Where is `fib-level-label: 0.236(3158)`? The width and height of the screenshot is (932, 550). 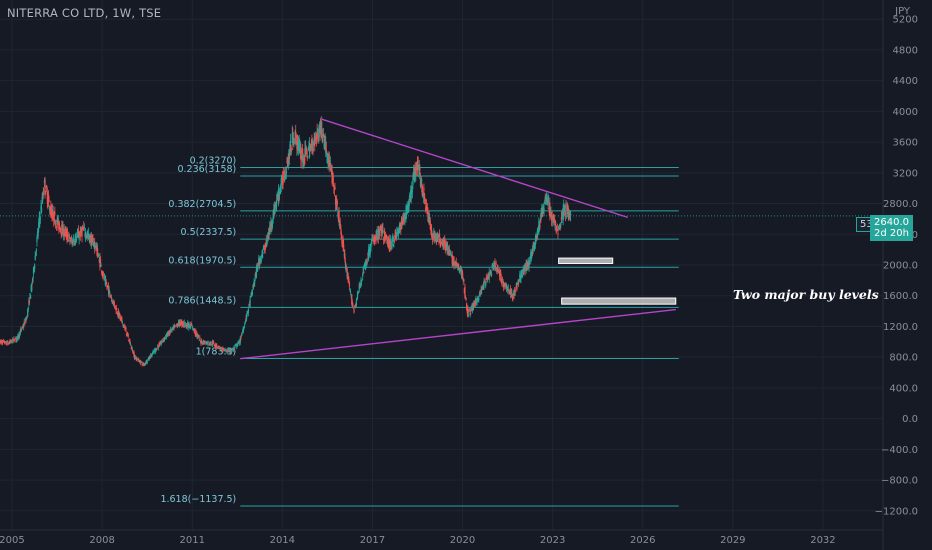
fib-level-label: 0.236(3158) is located at coordinates (206, 169).